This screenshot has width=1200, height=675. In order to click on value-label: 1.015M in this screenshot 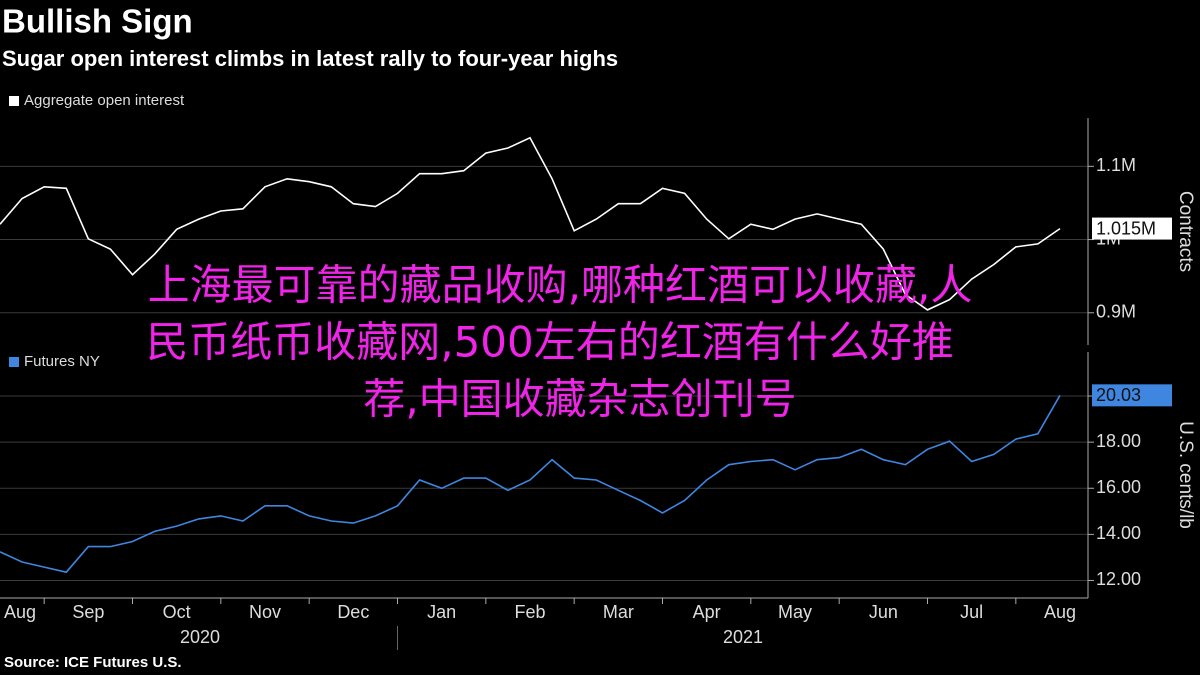, I will do `click(1126, 228)`.